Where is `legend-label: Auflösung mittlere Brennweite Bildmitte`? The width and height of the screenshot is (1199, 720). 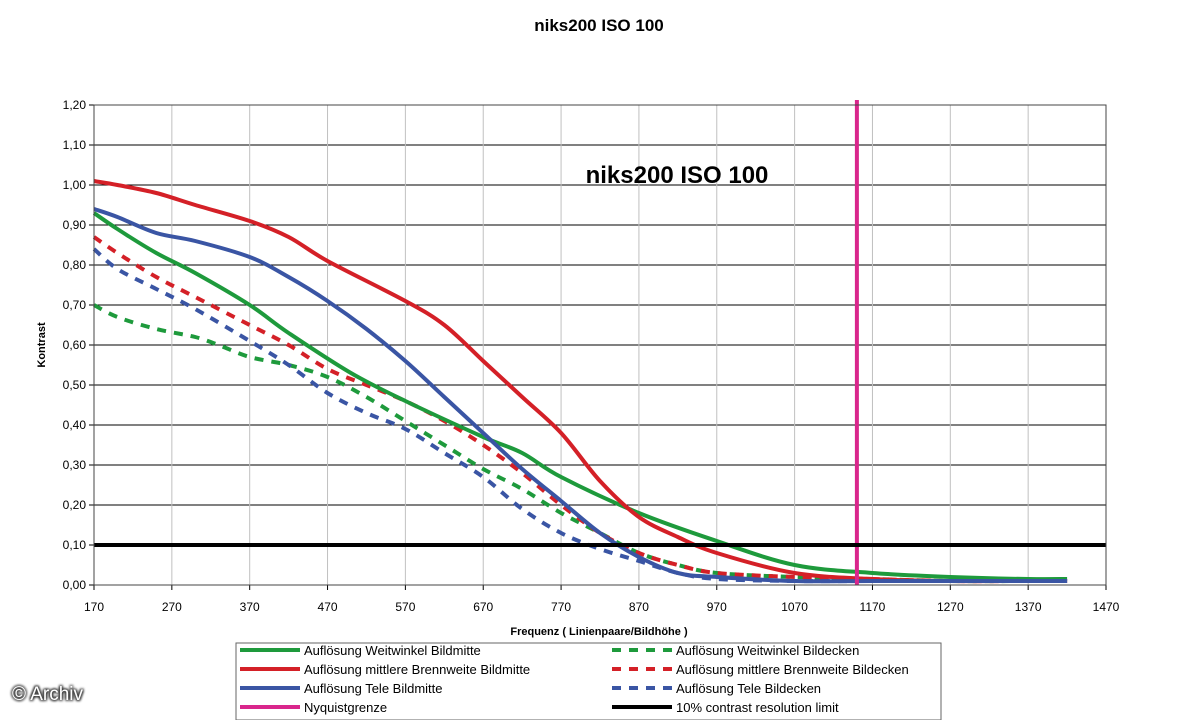 legend-label: Auflösung mittlere Brennweite Bildmitte is located at coordinates (417, 669).